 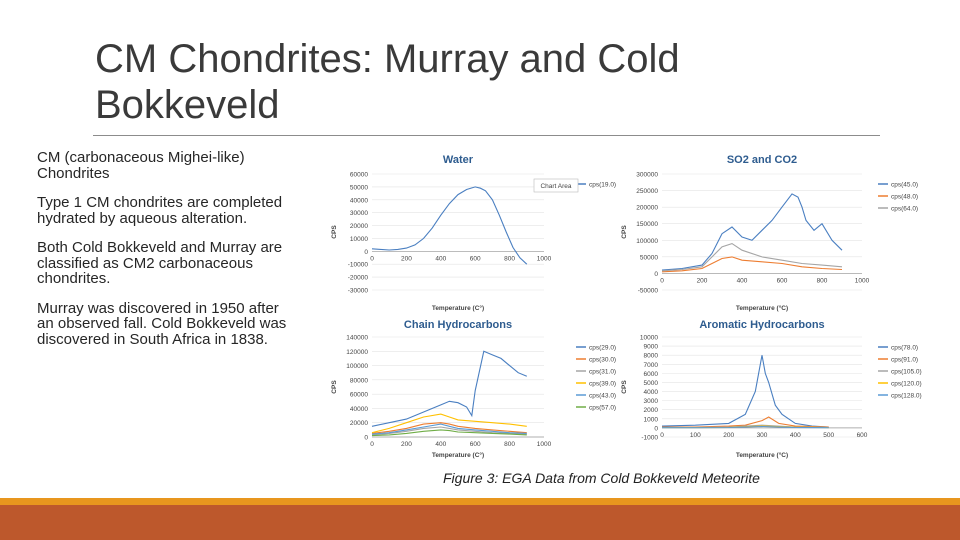 I want to click on legend-label: cps(30.0), so click(x=602, y=360).